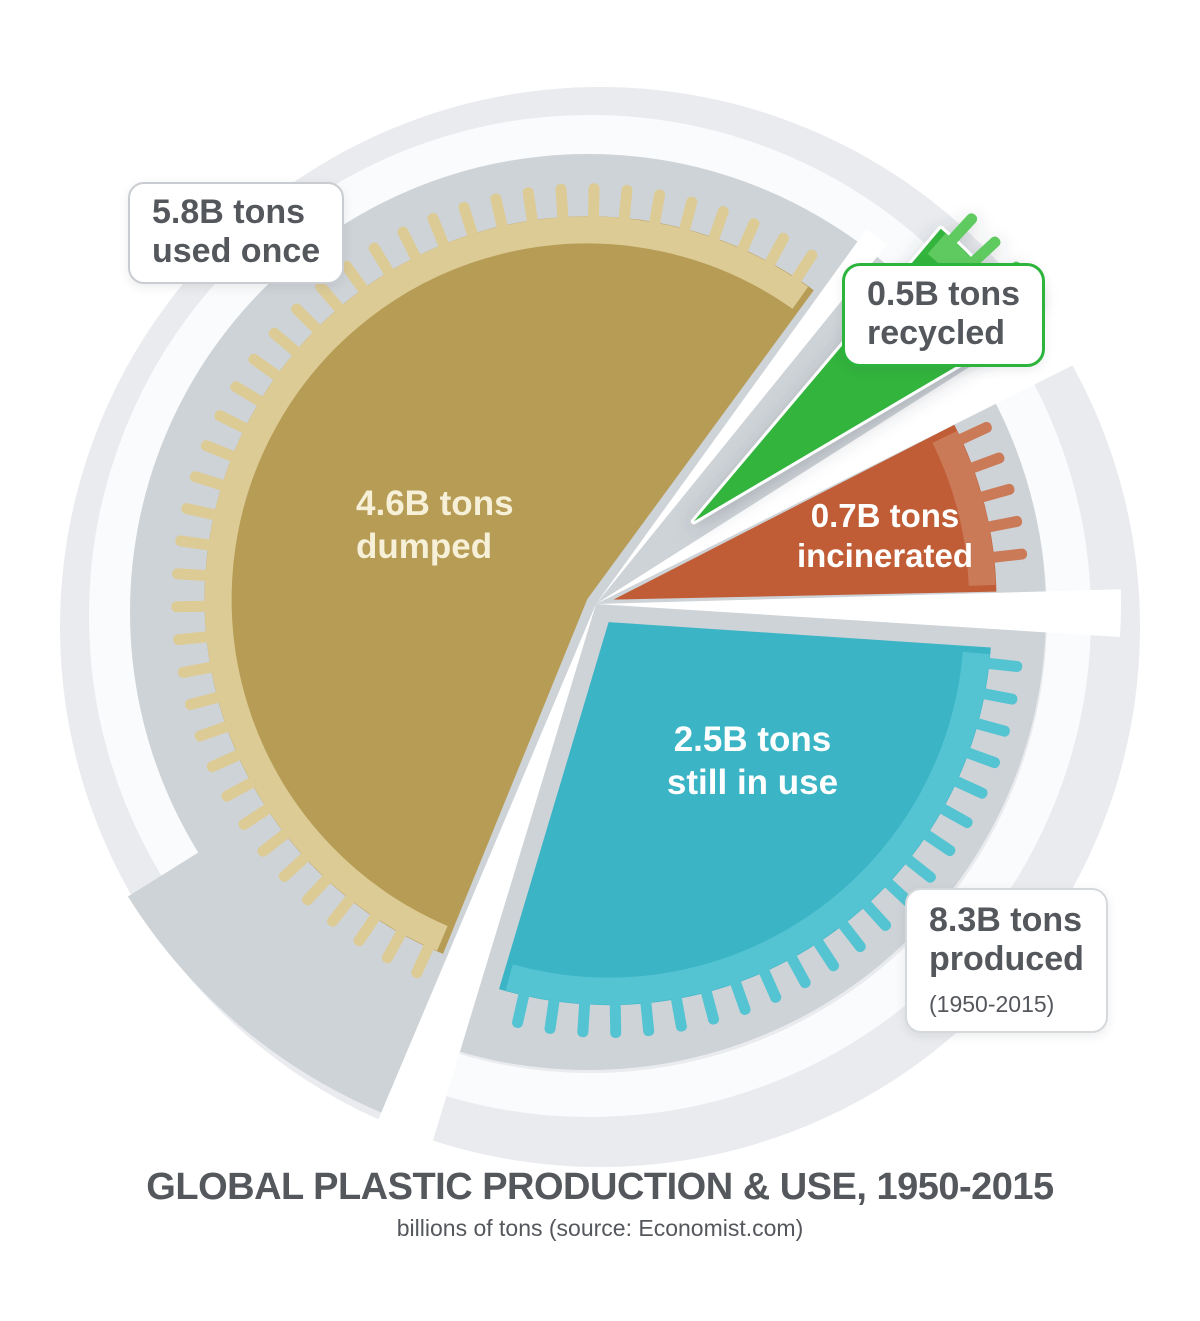 The width and height of the screenshot is (1200, 1321). Describe the element at coordinates (236, 250) in the screenshot. I see `callout-used-once-label: used once` at that location.